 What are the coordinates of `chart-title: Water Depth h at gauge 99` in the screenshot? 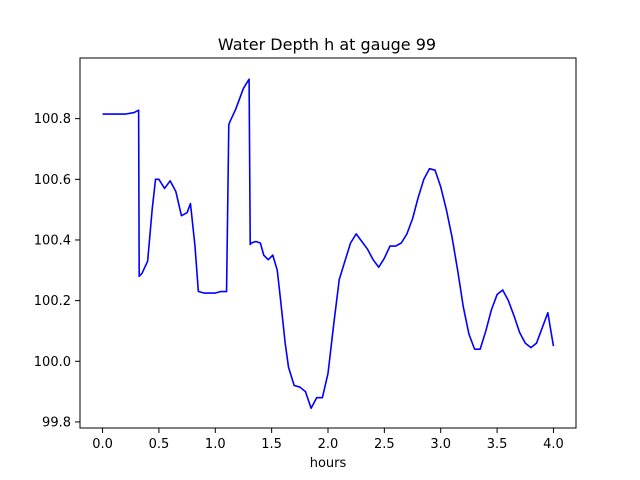 It's located at (327, 44).